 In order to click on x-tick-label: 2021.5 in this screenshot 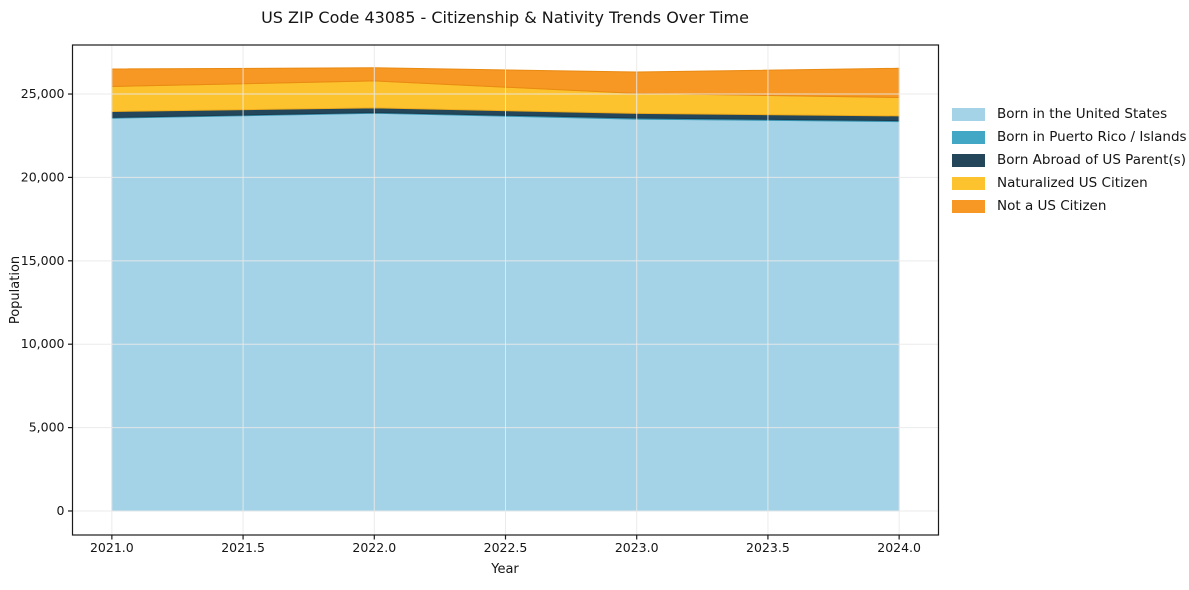, I will do `click(243, 547)`.